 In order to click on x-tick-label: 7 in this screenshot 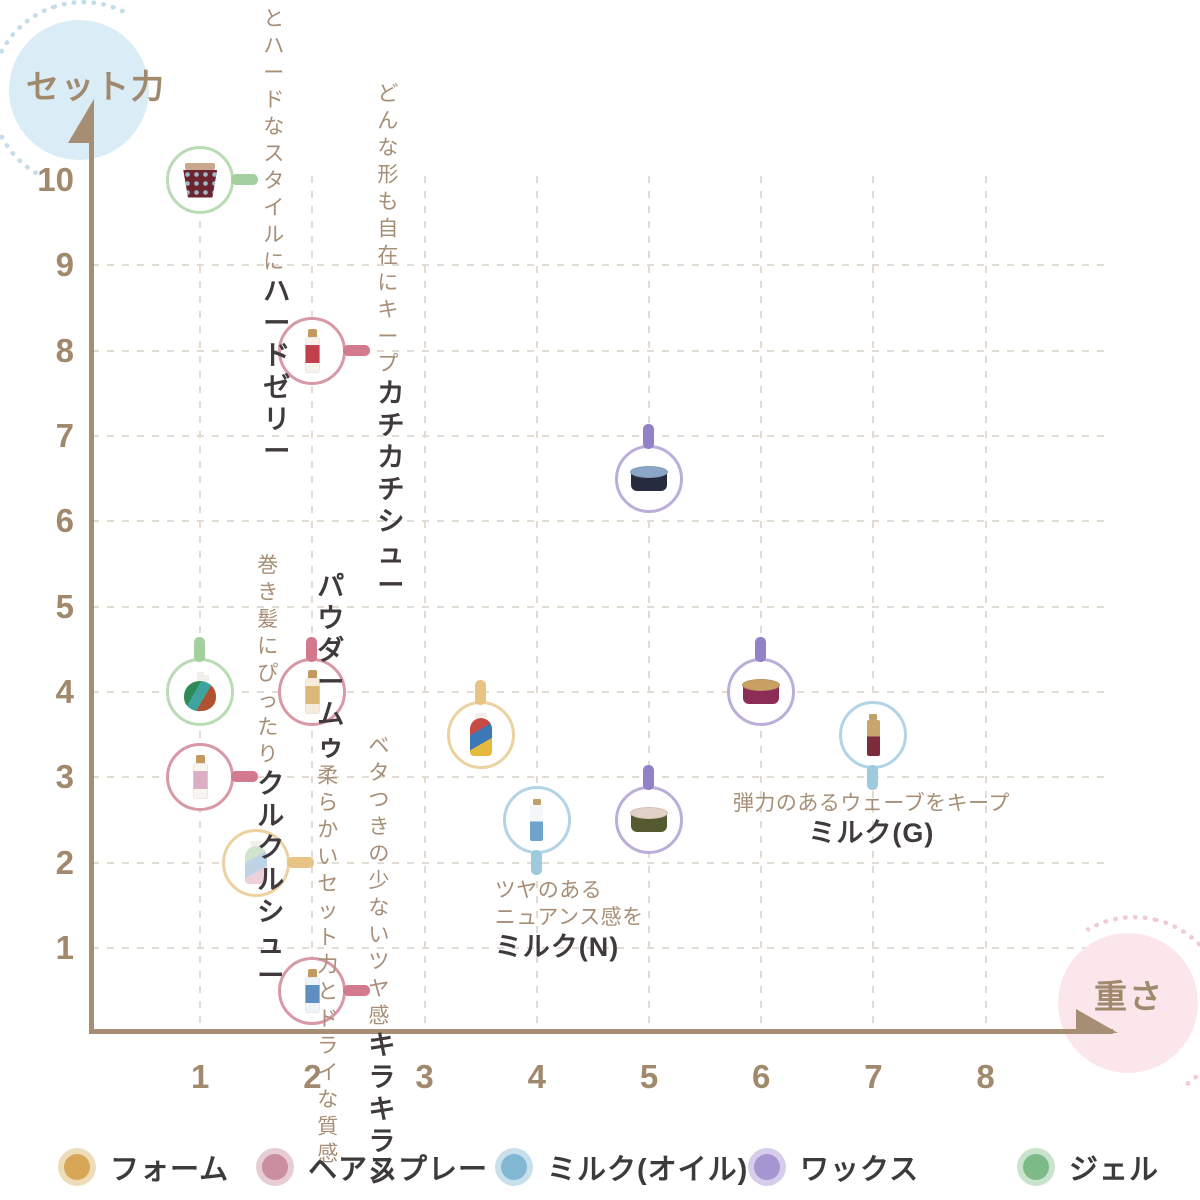, I will do `click(873, 1076)`.